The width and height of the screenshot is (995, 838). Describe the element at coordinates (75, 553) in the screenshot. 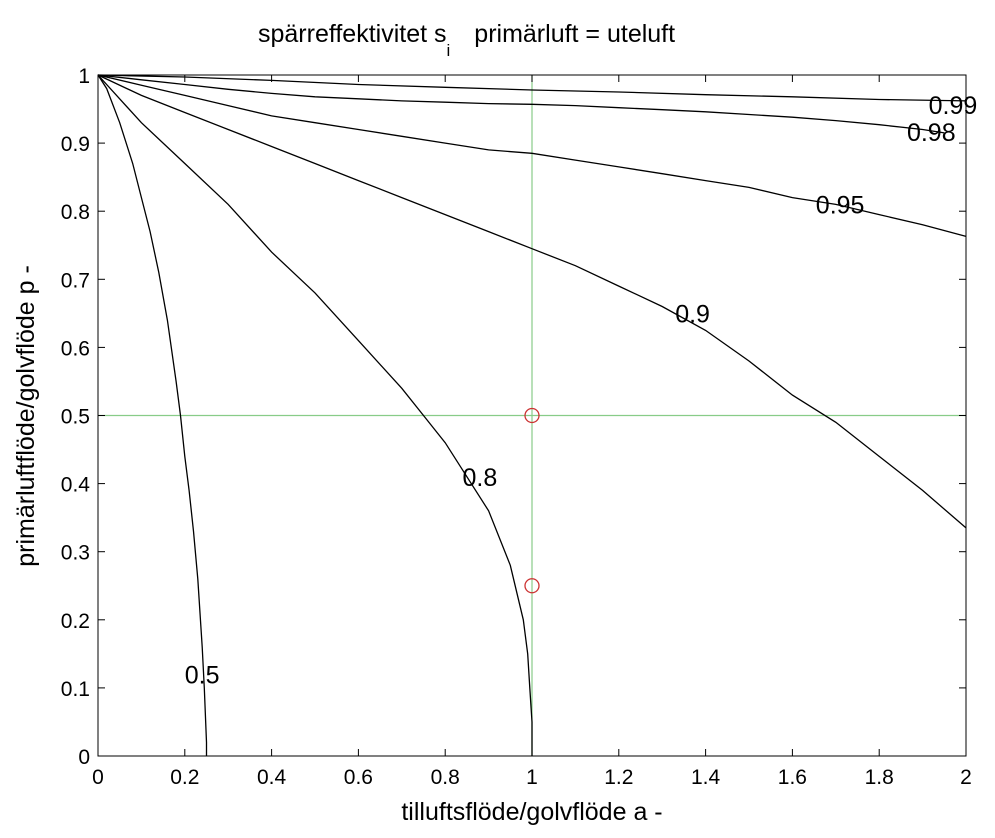

I see `y-tick-label: 0.3` at that location.